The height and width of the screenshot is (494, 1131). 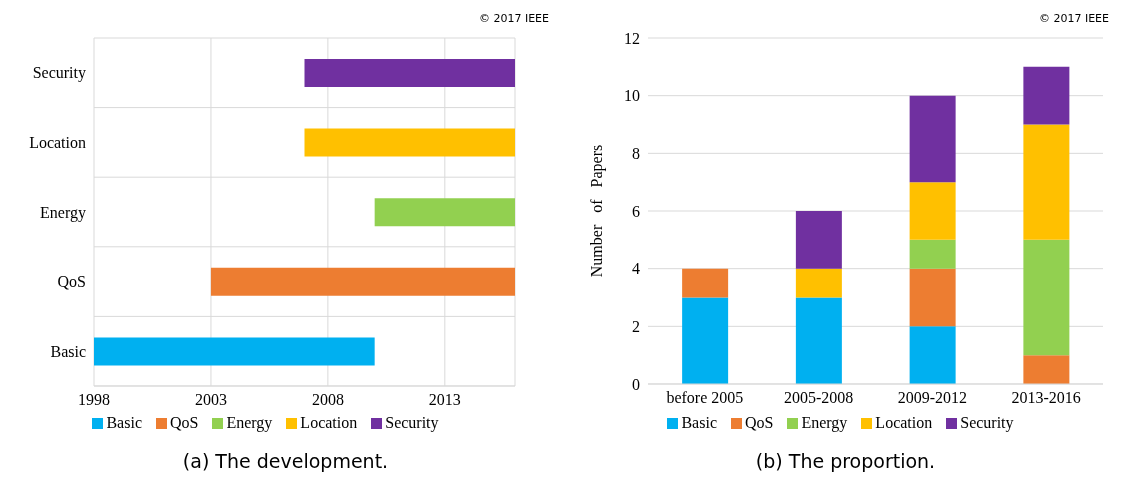 I want to click on text: (a) The development., so click(x=285, y=461).